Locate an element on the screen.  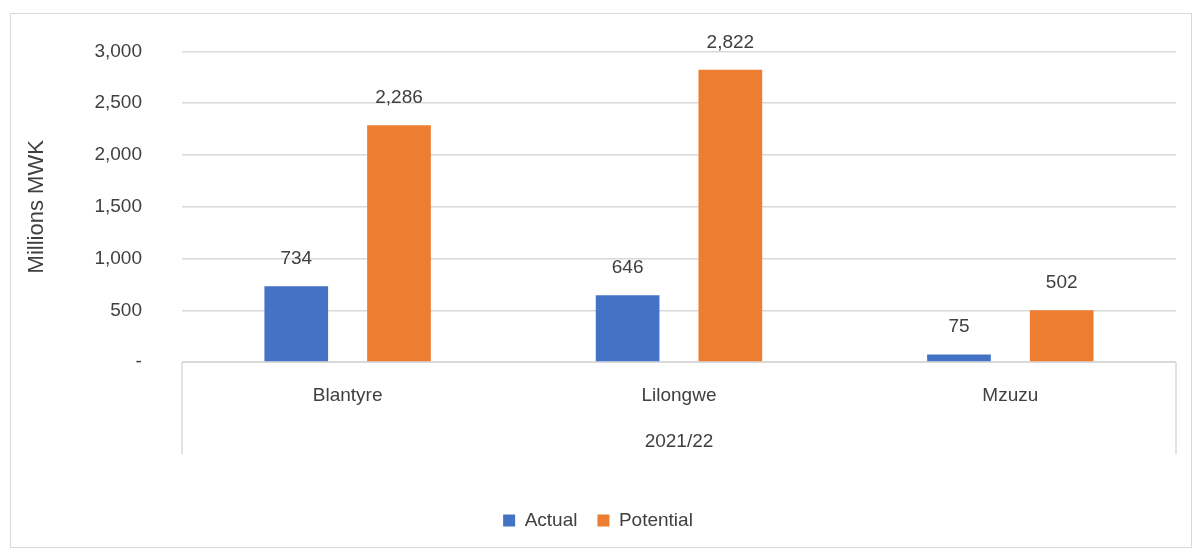
data-label: 2,286 is located at coordinates (399, 97).